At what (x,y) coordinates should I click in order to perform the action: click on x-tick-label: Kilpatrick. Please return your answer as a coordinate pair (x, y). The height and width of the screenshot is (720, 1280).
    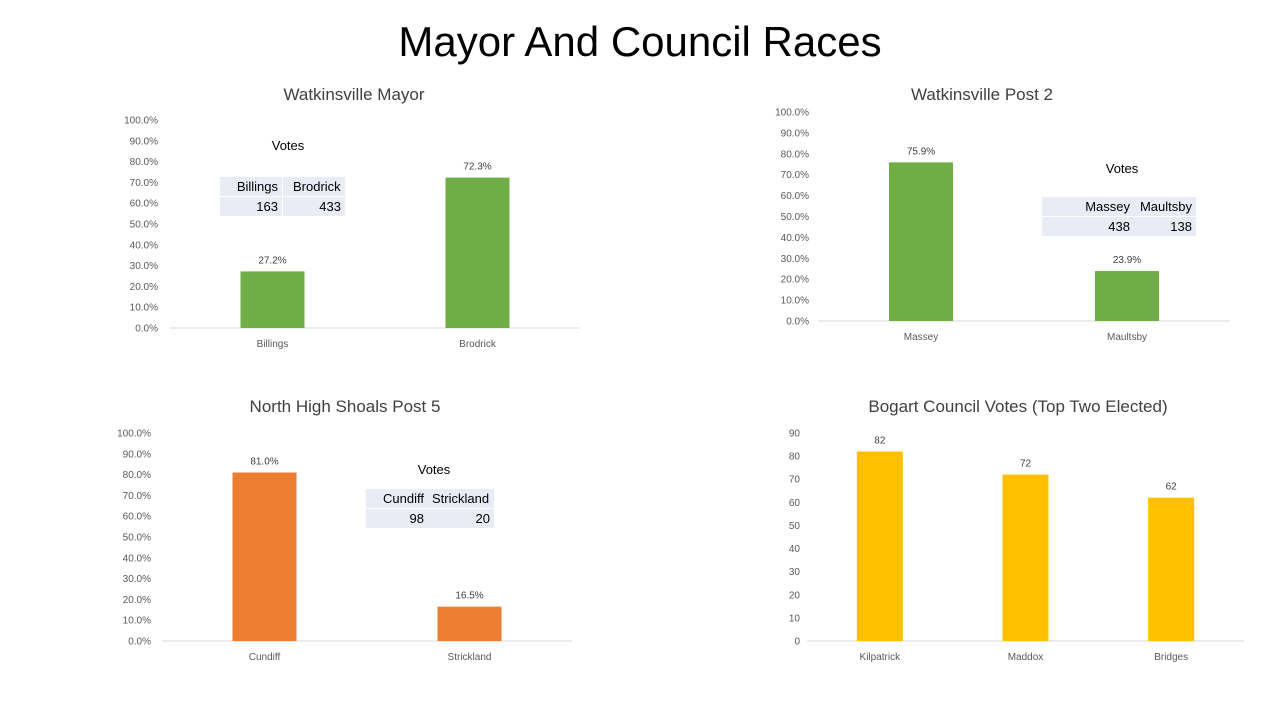
    Looking at the image, I should click on (881, 657).